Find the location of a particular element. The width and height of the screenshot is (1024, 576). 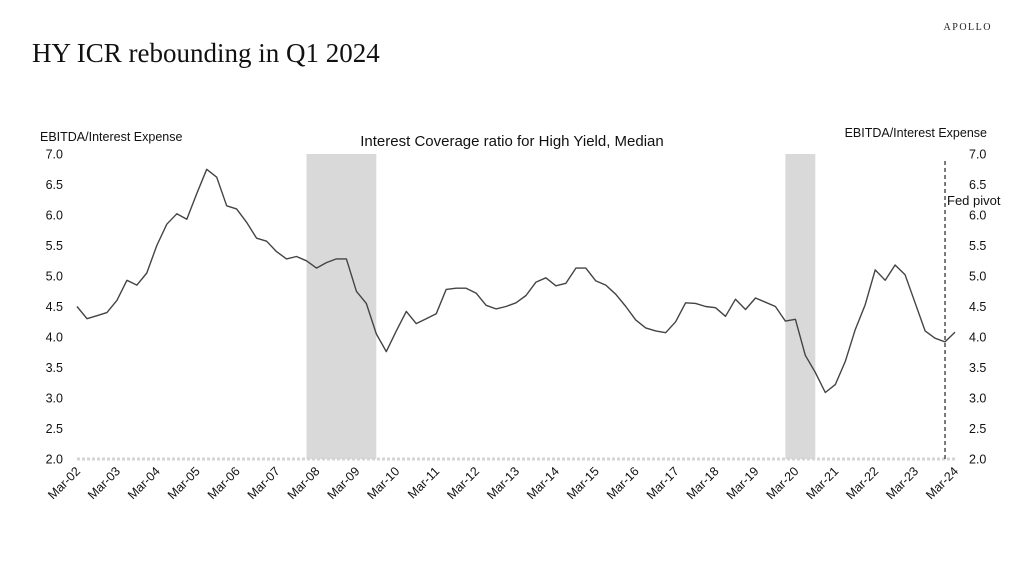

y-axis-left-ticks: 2.0 2.5 3.0 3.5 4.0 4.5 5.0 5.5 6.0 6.5 7.0 is located at coordinates (54, 307).